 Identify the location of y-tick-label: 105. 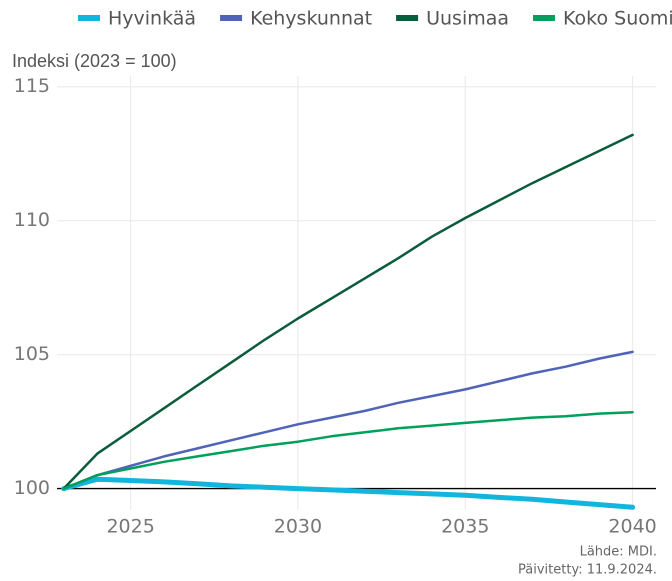
(32, 354).